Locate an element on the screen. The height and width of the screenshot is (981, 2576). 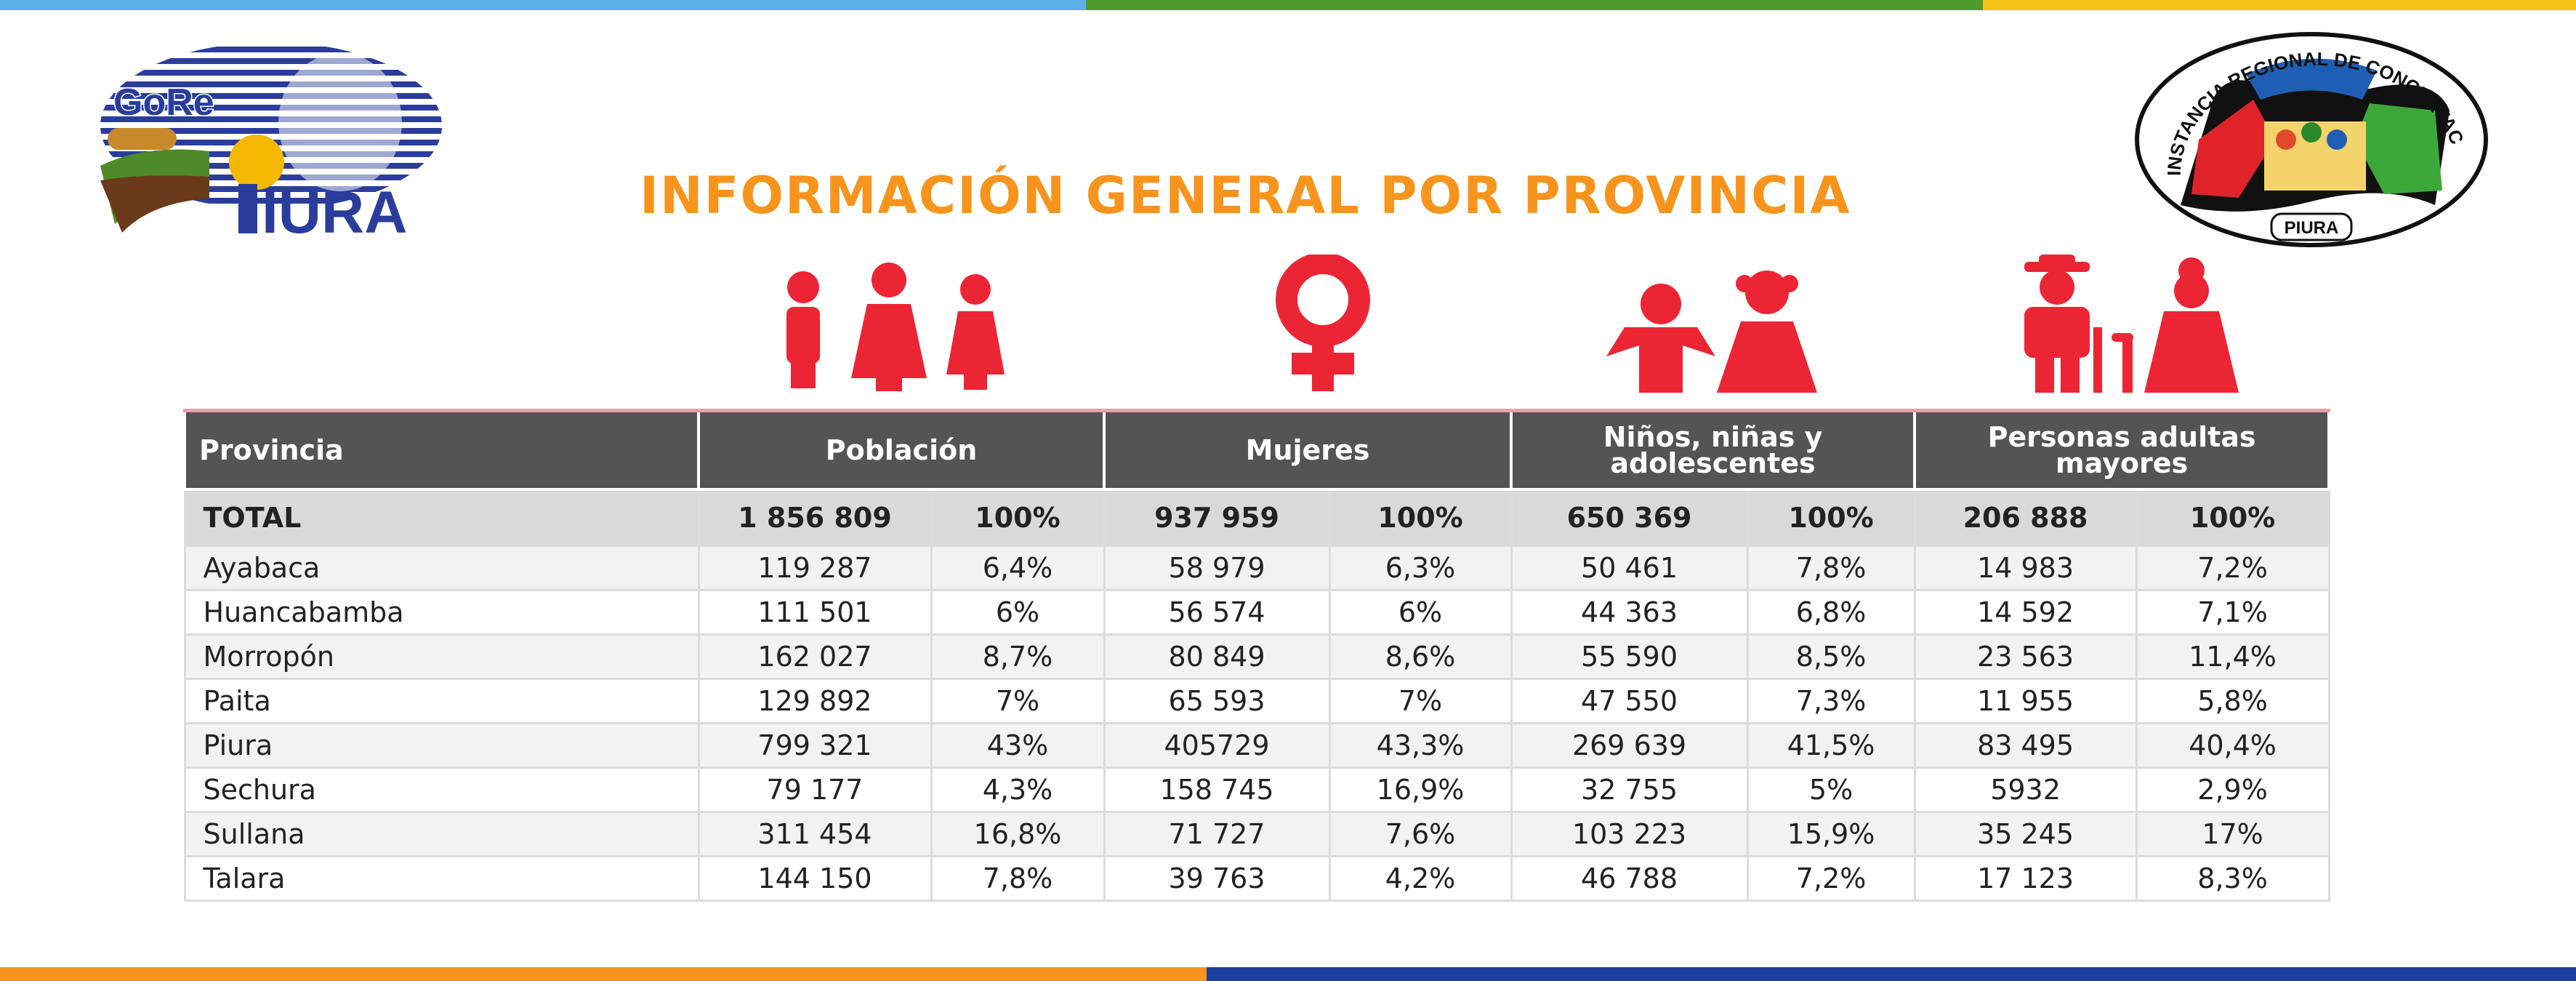
value-cell: 7,1% is located at coordinates (2232, 612).